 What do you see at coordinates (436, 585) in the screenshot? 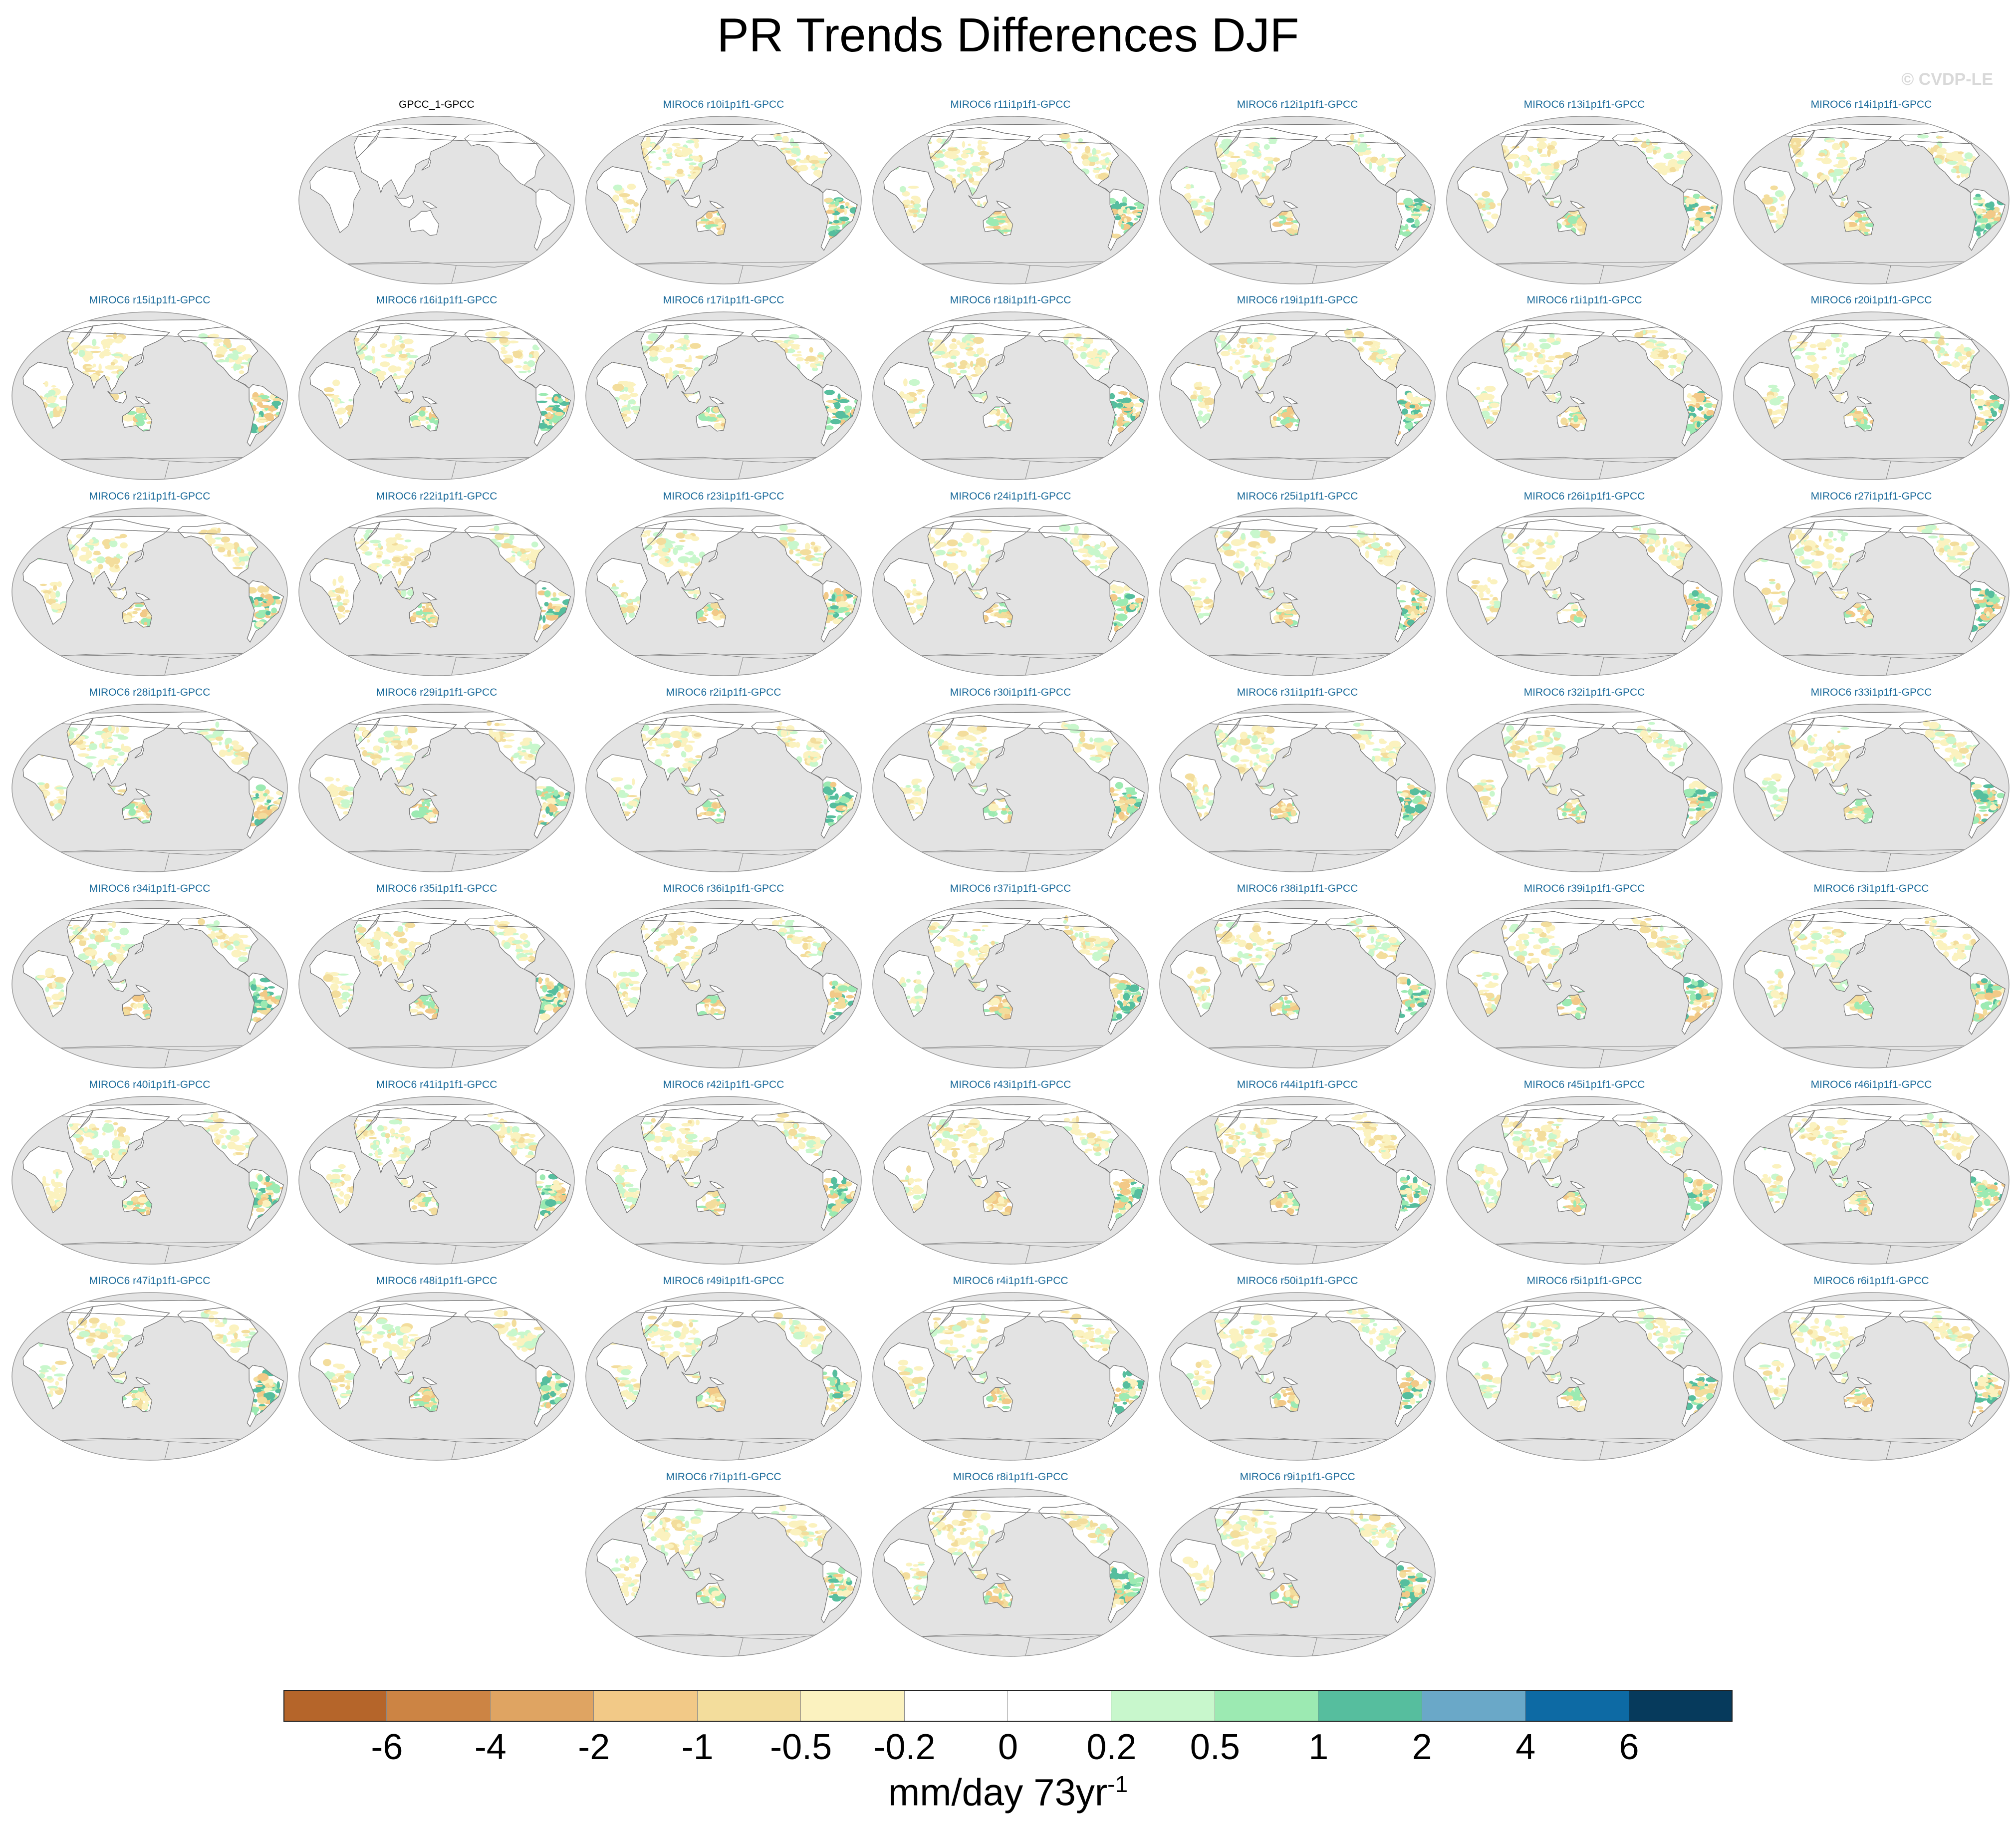
I see `map-panel: MIROC6 r22i1p1f1-GPCC` at bounding box center [436, 585].